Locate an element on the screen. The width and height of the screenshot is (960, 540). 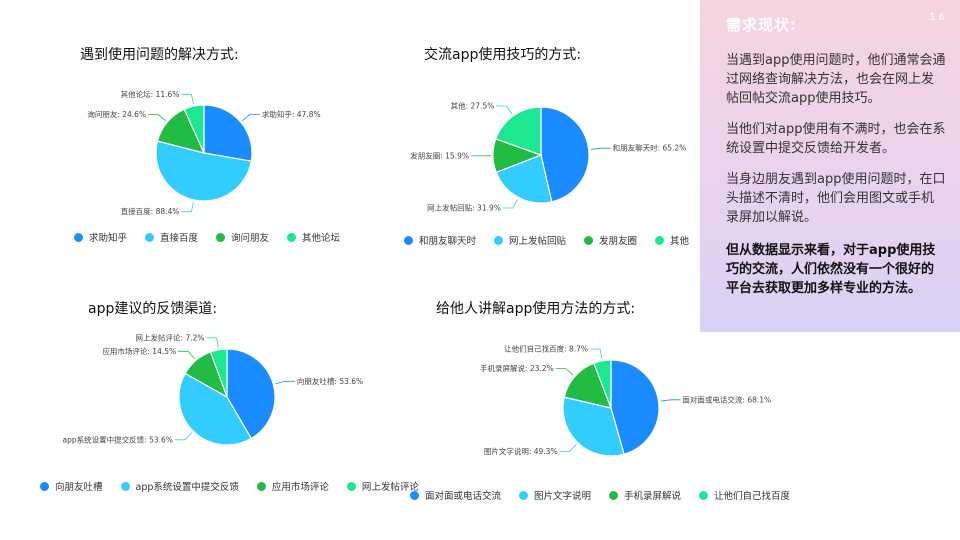
legend-chart-1: 求助知乎 直接百度 询问朋友 其他论坛 is located at coordinates (207, 237).